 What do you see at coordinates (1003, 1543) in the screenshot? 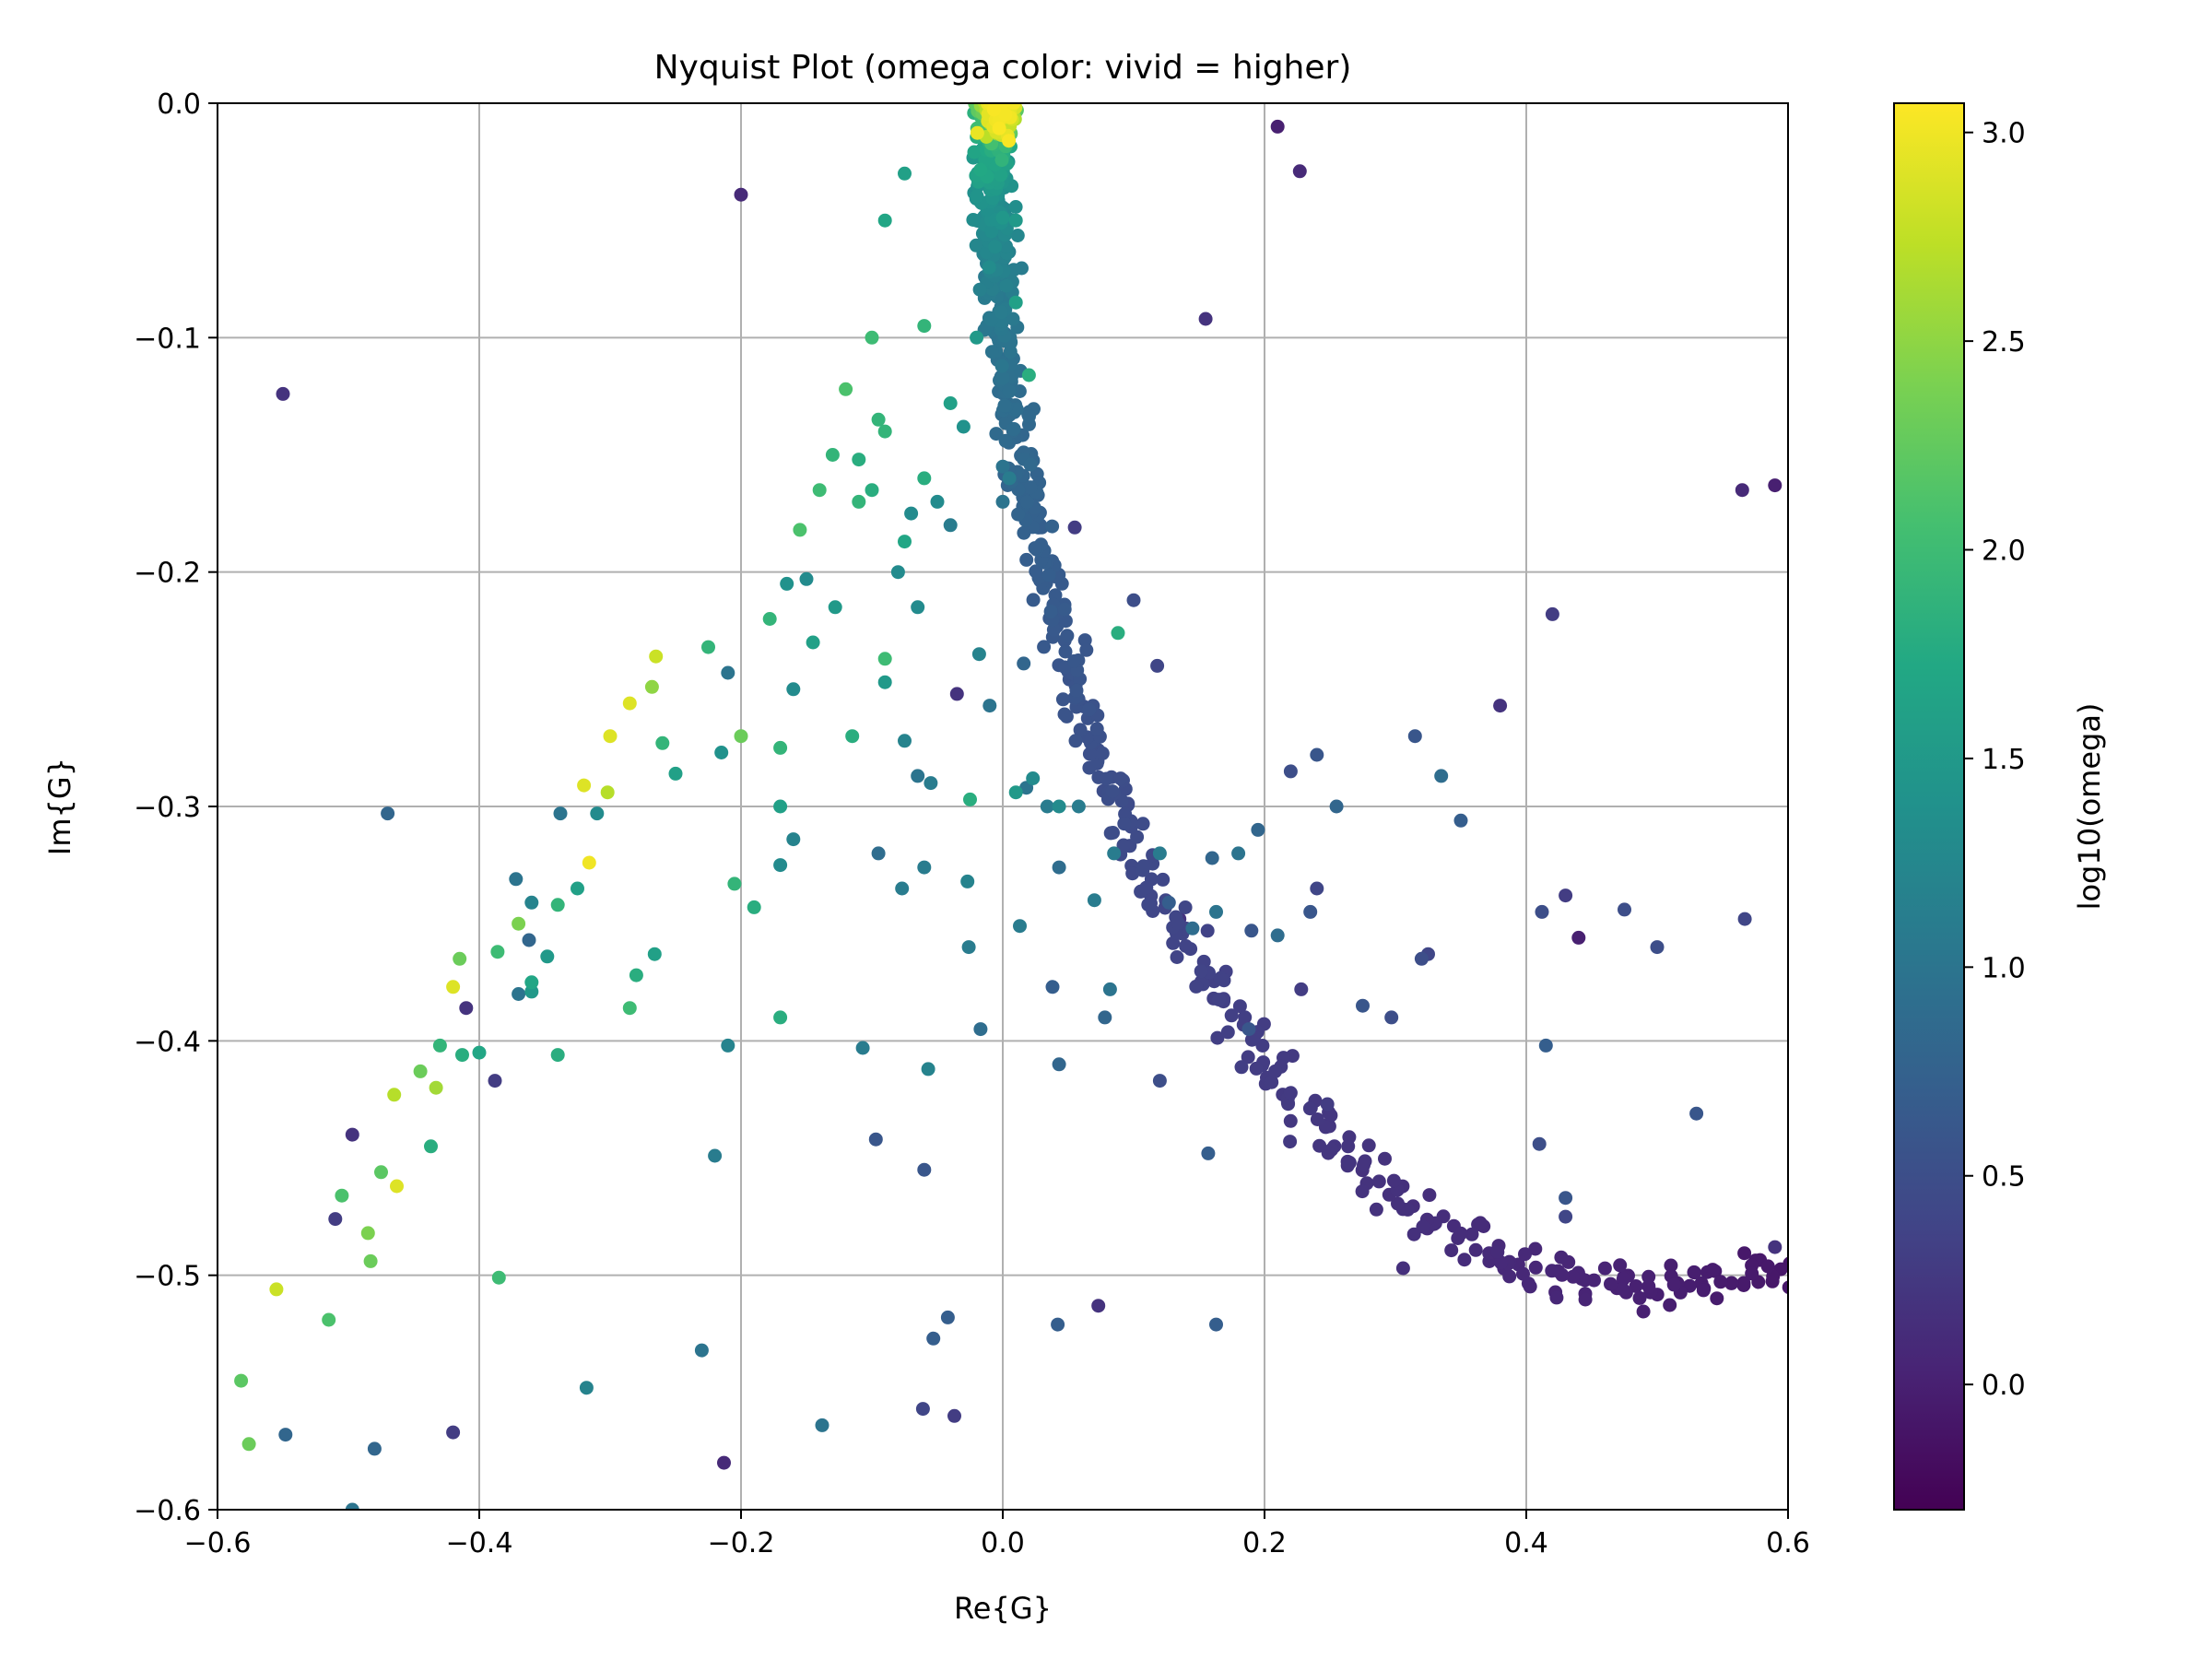
I see `x-tick-label: 0.0` at bounding box center [1003, 1543].